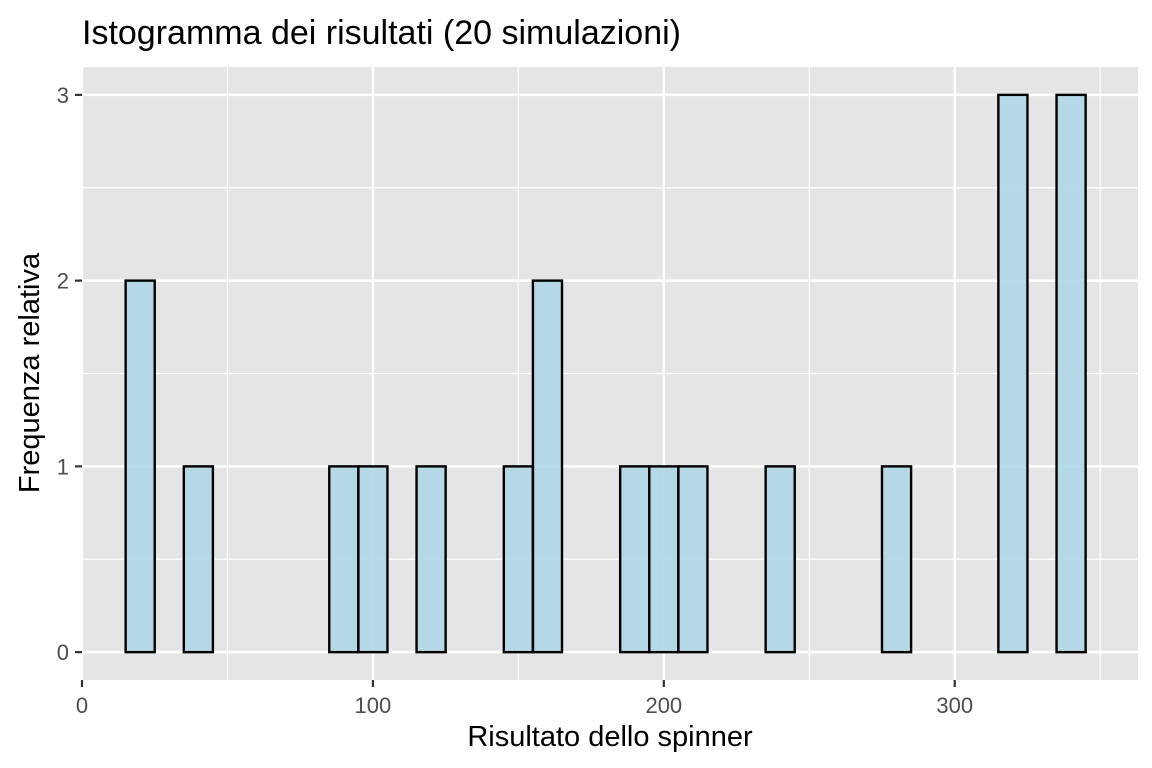  Describe the element at coordinates (373, 705) in the screenshot. I see `x-tick-label: 100` at that location.